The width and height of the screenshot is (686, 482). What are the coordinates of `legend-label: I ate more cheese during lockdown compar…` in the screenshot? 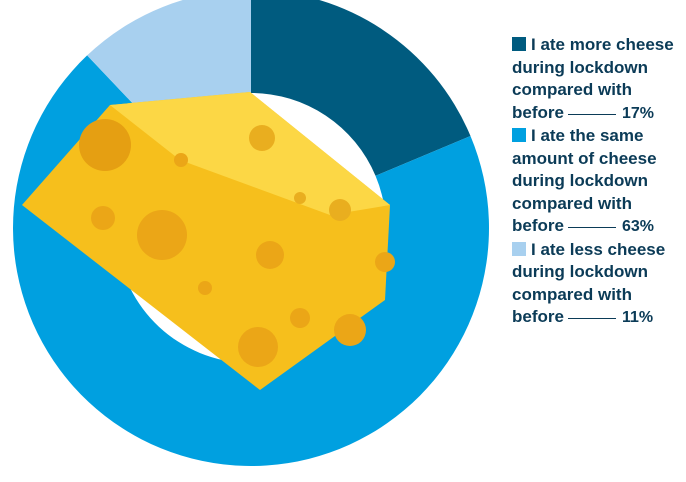 It's located at (593, 78).